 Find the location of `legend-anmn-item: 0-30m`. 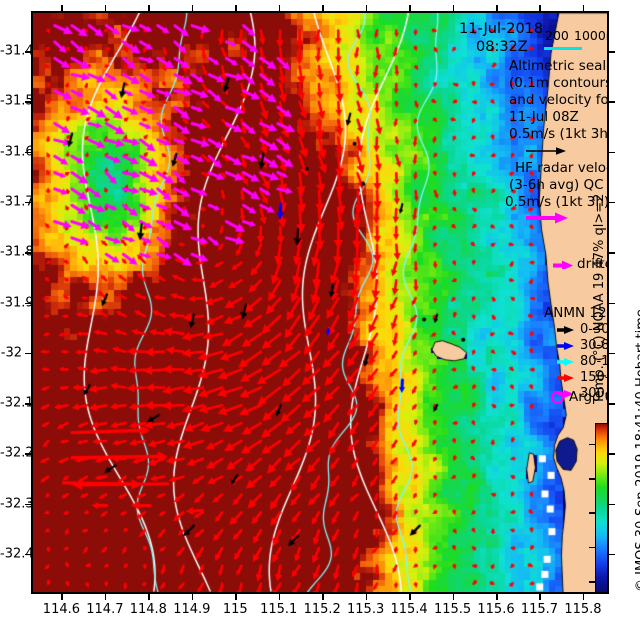

legend-anmn-item: 0-30m is located at coordinates (582, 329).